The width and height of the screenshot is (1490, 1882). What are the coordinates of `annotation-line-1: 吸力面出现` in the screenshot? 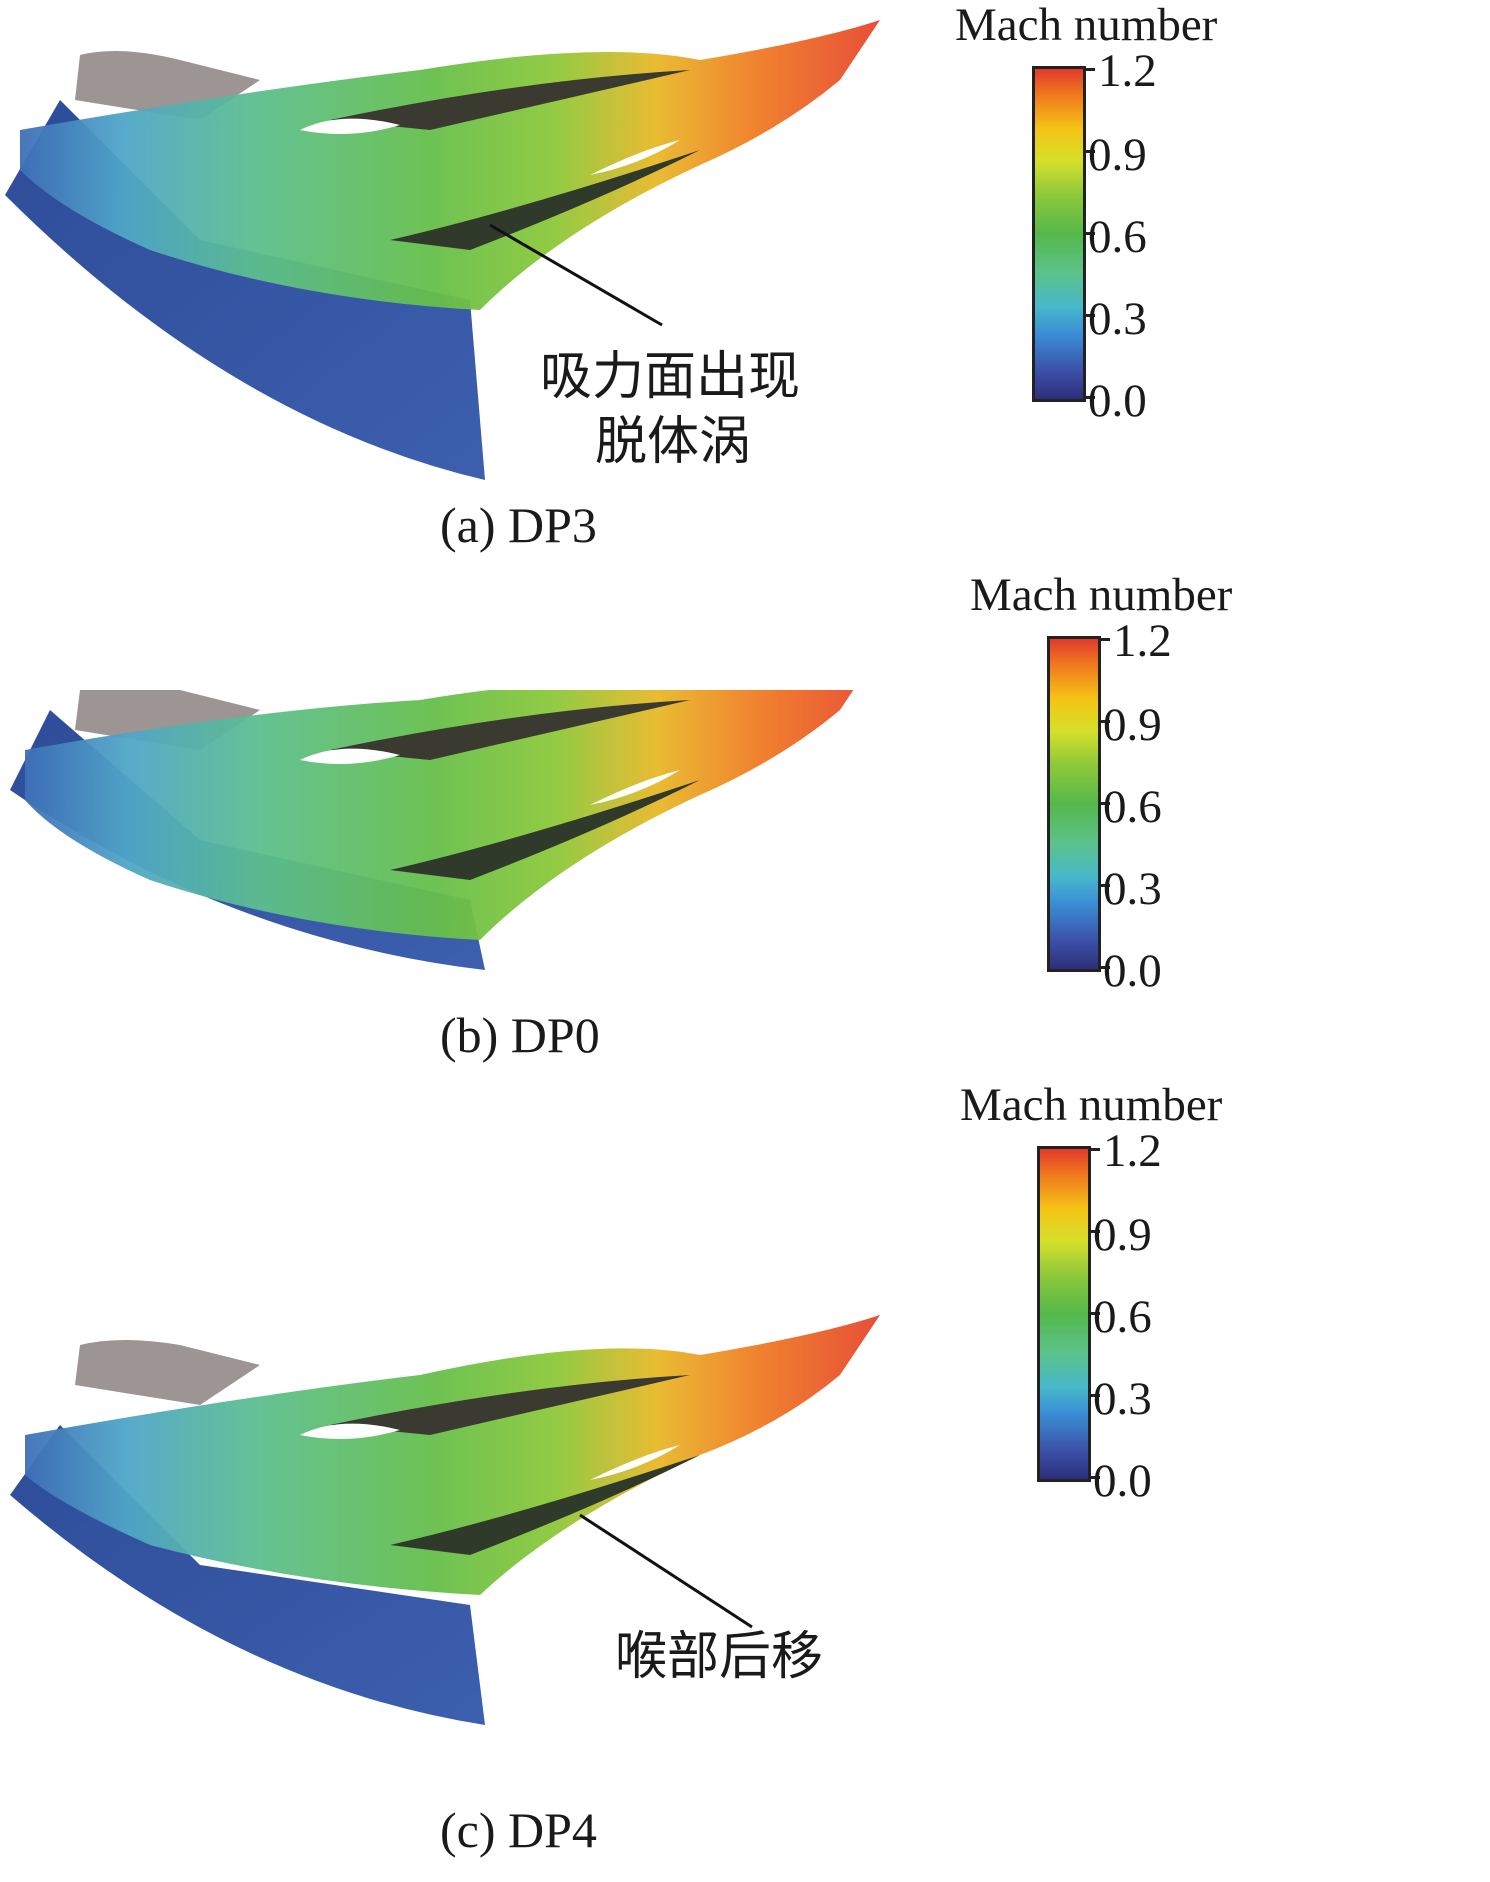 It's located at (670, 377).